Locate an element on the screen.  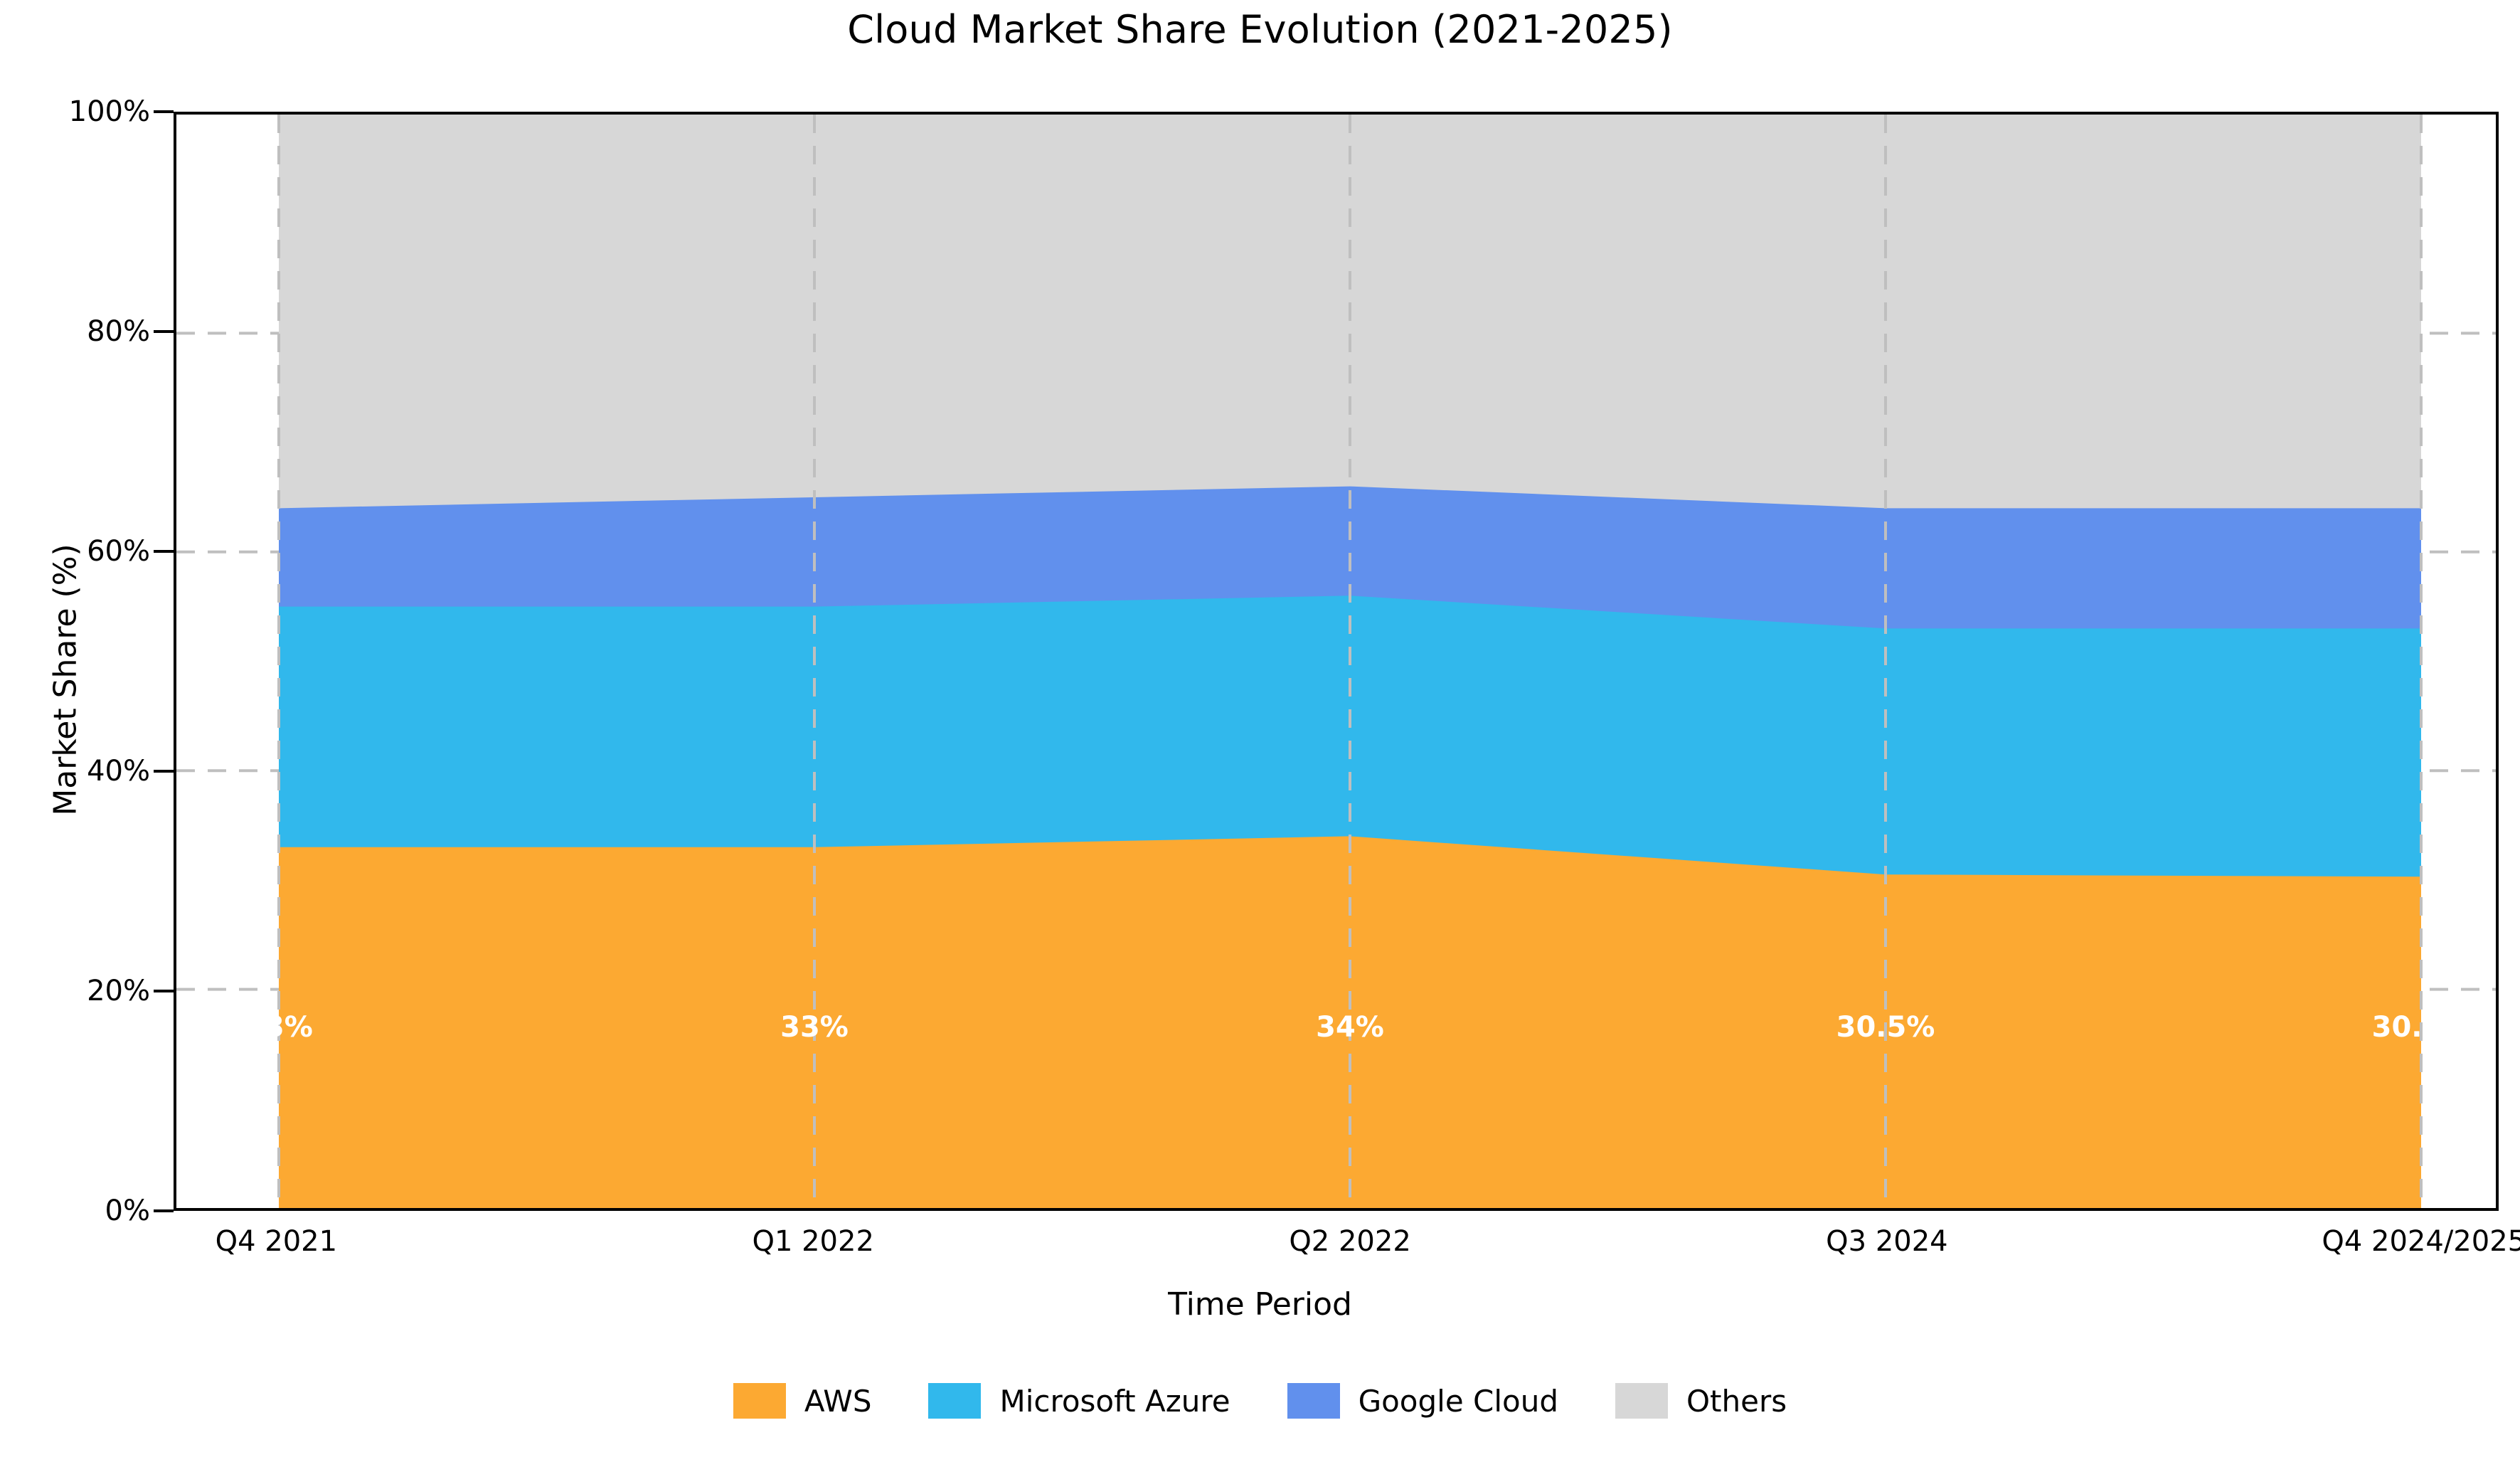
legend-item: Google Cloud is located at coordinates (1422, 1401).